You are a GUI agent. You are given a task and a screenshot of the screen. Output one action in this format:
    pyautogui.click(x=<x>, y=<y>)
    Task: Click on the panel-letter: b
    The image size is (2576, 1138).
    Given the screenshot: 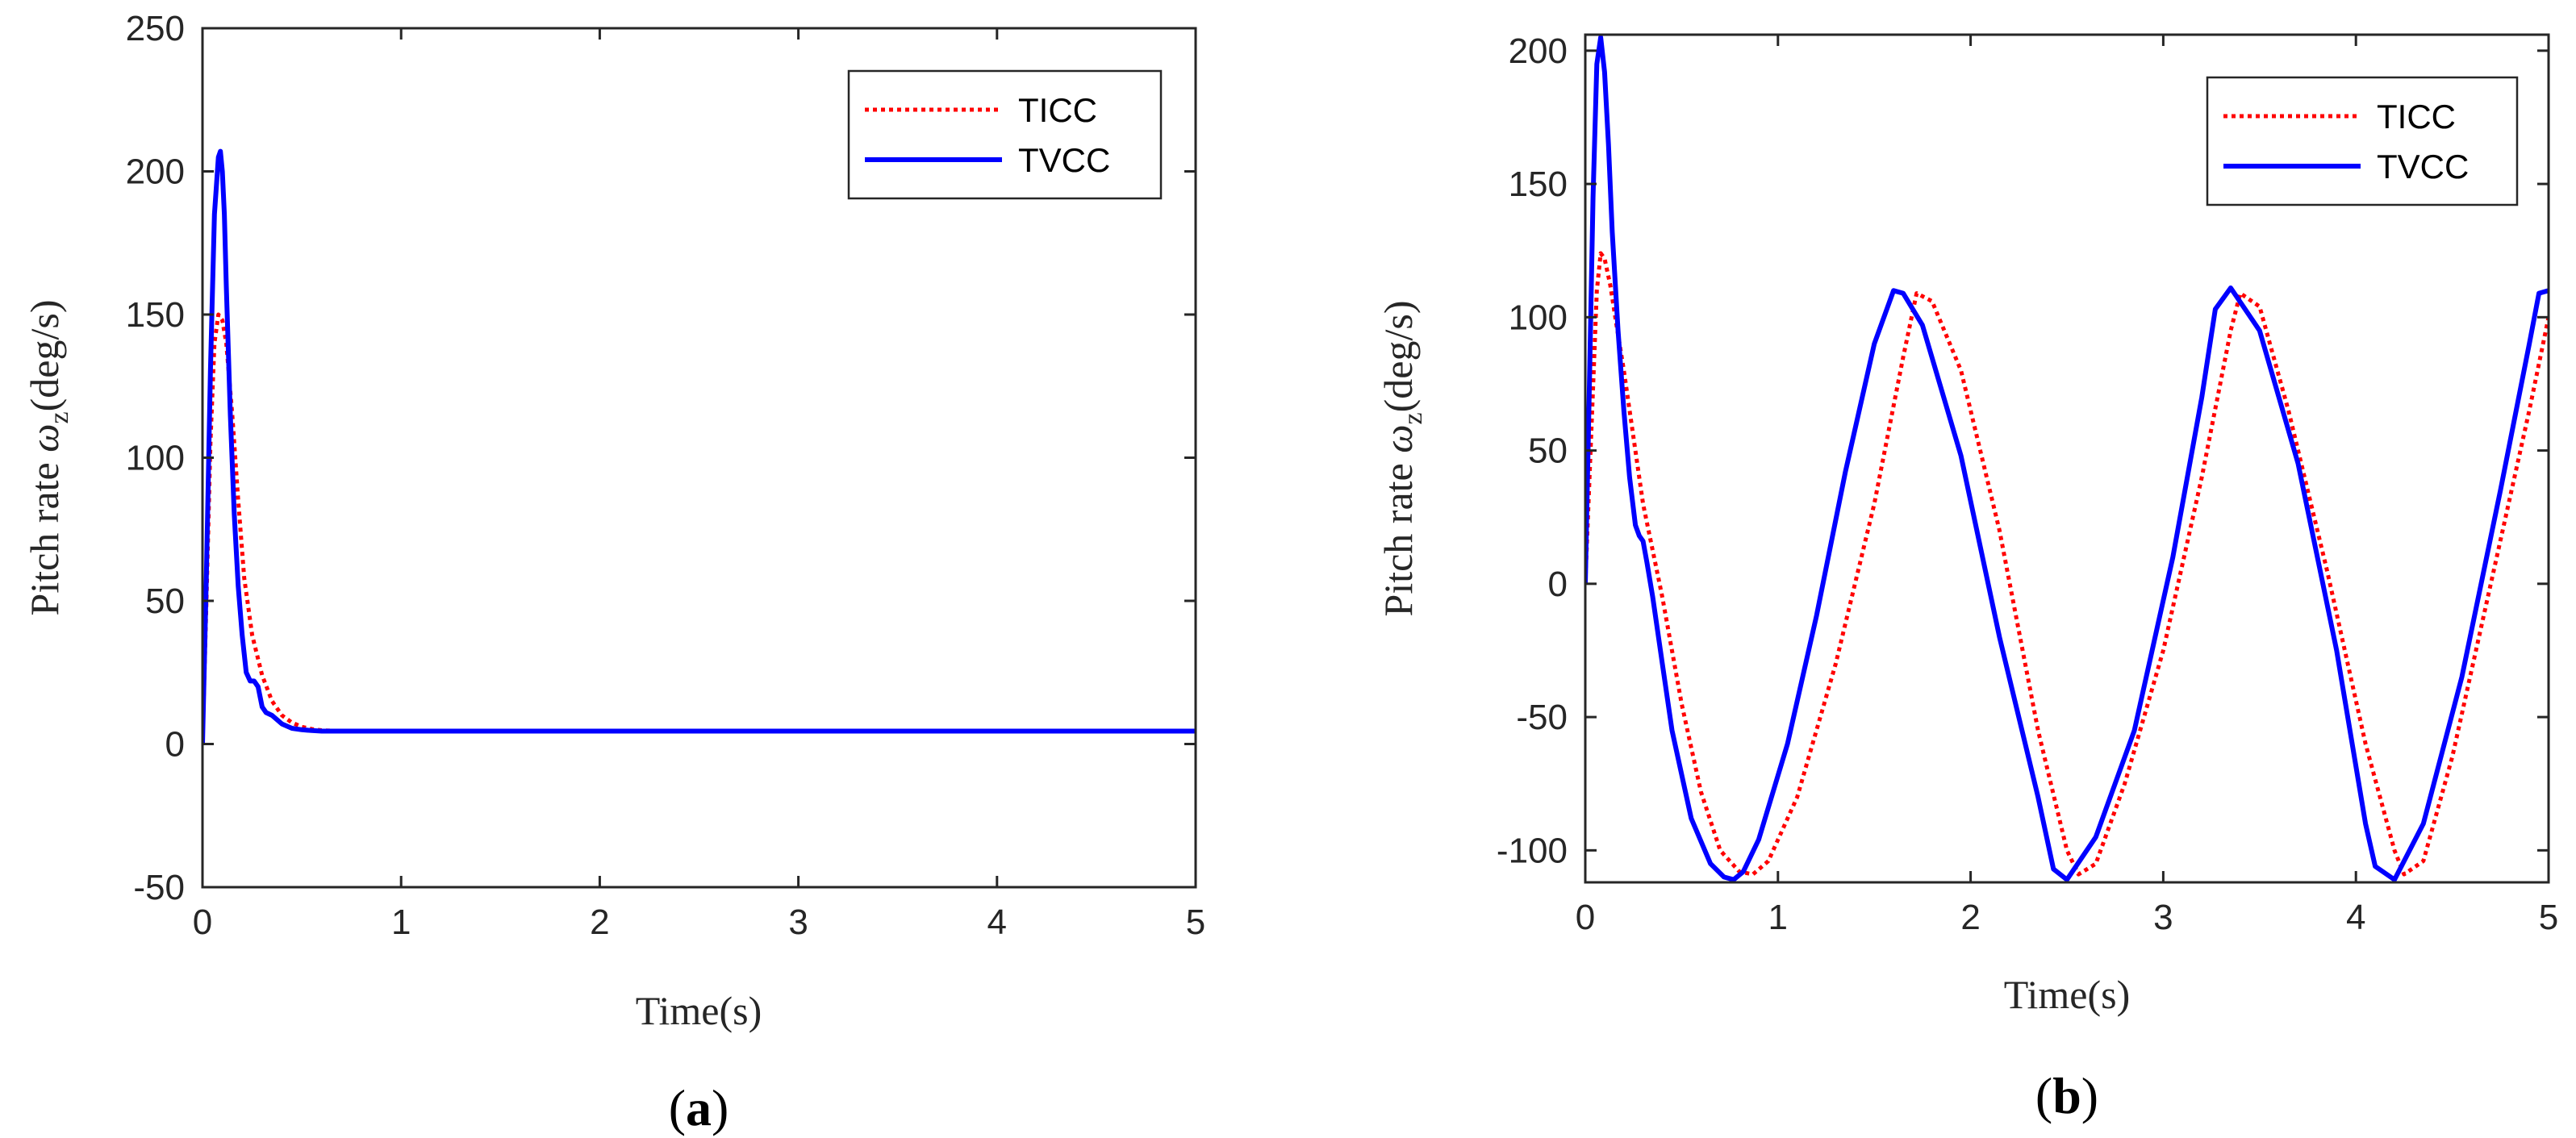 What is the action you would take?
    pyautogui.click(x=2066, y=1095)
    